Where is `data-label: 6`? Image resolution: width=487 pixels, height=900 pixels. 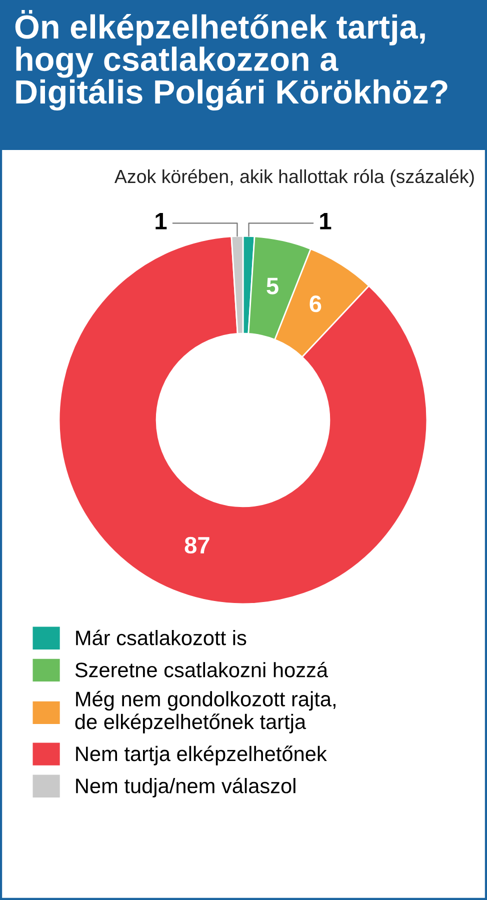
data-label: 6 is located at coordinates (316, 303).